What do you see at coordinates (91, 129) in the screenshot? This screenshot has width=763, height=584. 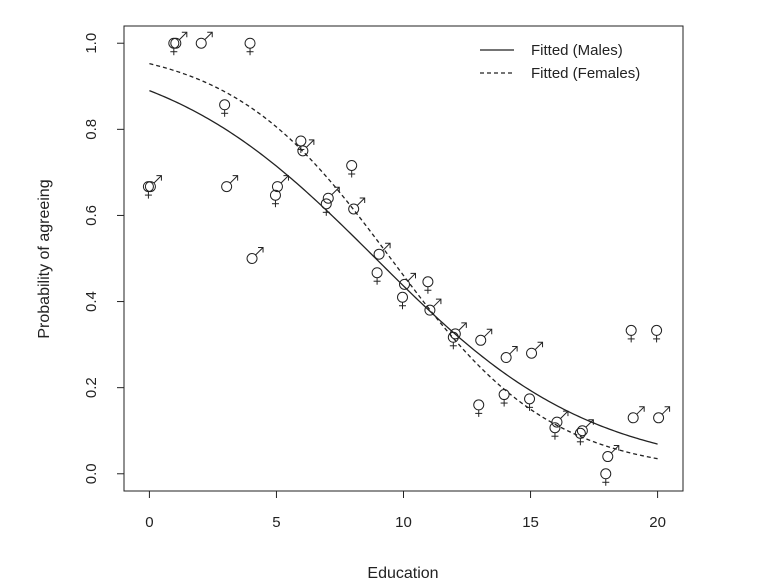 I see `y-tick-label: 0.8` at bounding box center [91, 129].